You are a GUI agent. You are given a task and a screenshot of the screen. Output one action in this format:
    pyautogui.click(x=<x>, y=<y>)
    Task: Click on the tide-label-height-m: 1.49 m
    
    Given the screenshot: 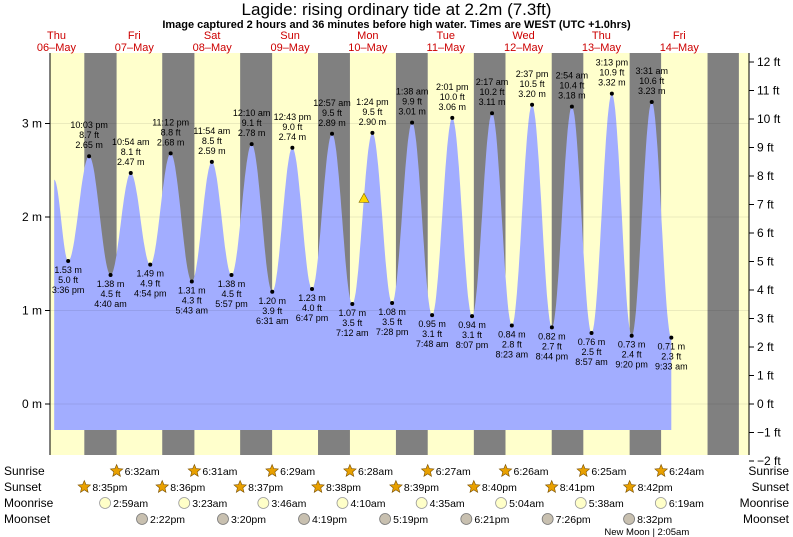 What is the action you would take?
    pyautogui.click(x=150, y=274)
    